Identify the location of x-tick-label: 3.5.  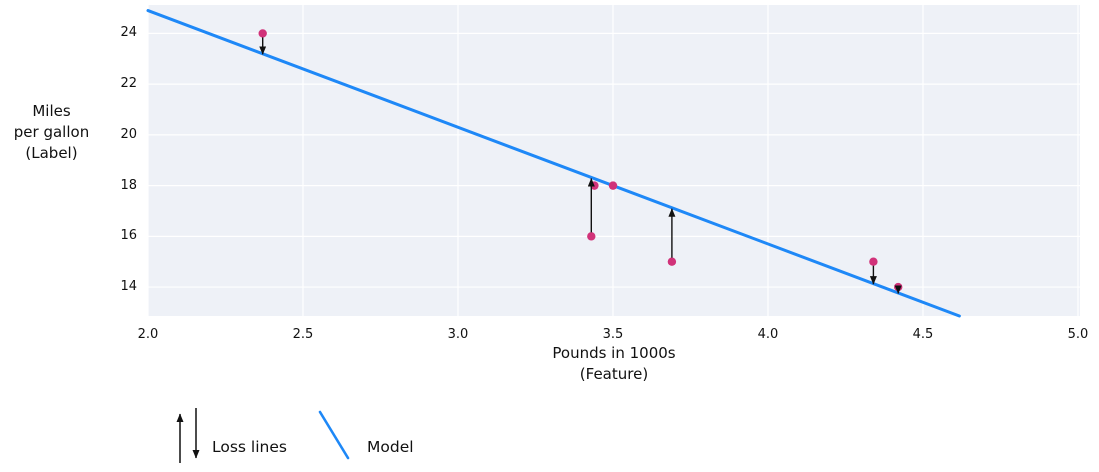
(613, 334).